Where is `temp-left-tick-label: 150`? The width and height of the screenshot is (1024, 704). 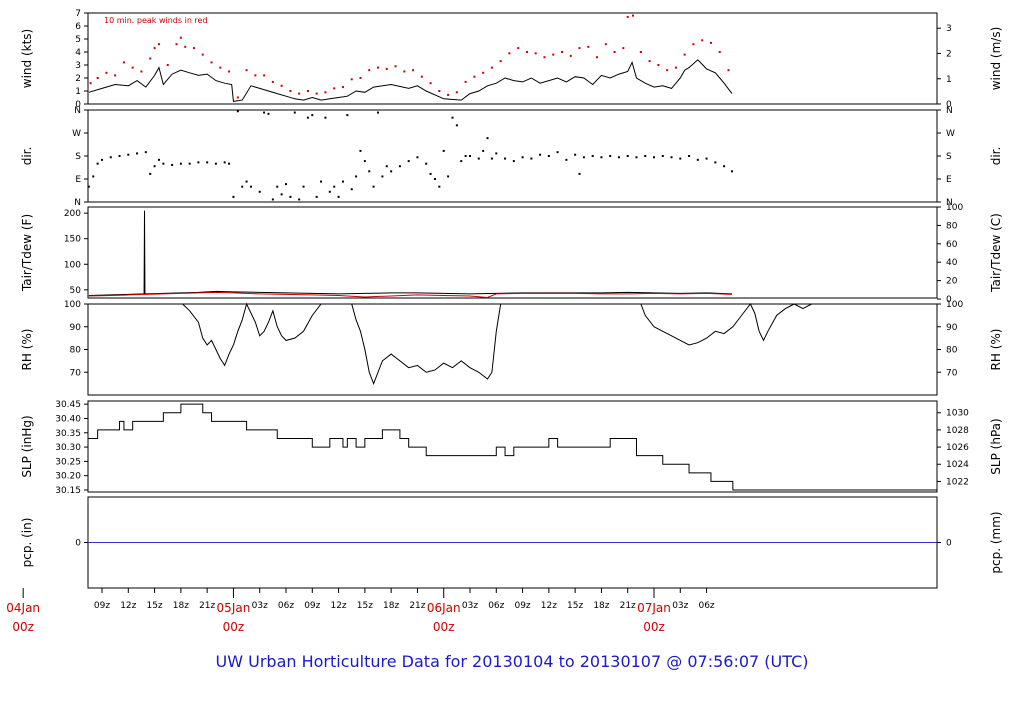 temp-left-tick-label: 150 is located at coordinates (72, 240).